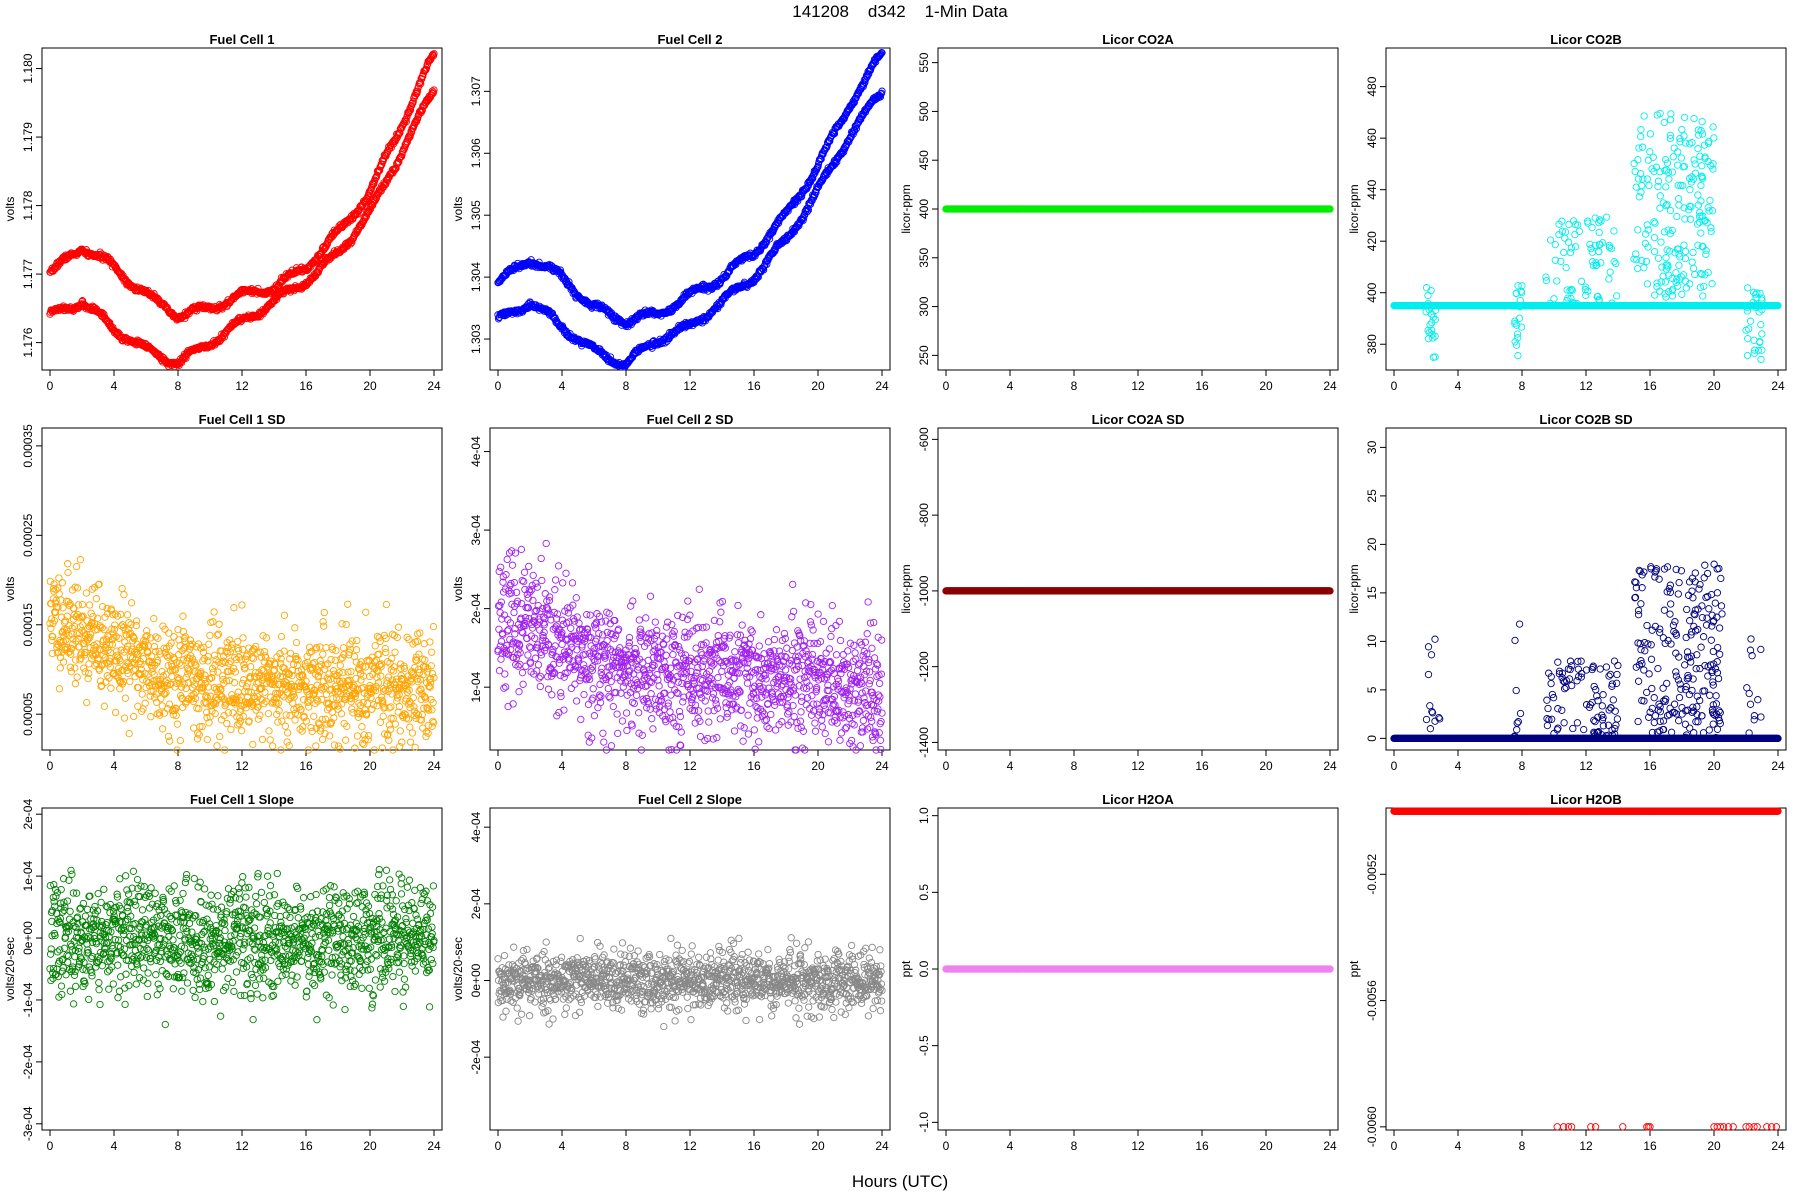  I want to click on y-tick-label: 460, so click(1372, 138).